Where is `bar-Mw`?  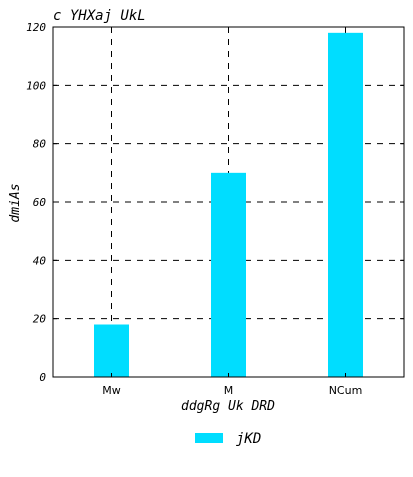 bar-Mw is located at coordinates (111, 350).